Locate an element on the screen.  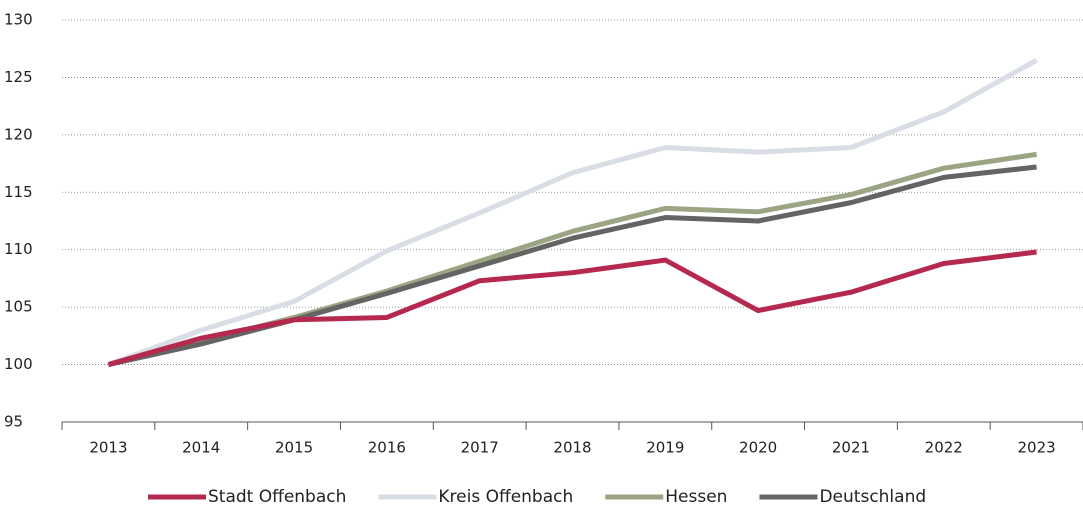
x-tick-label: 2022 is located at coordinates (944, 448).